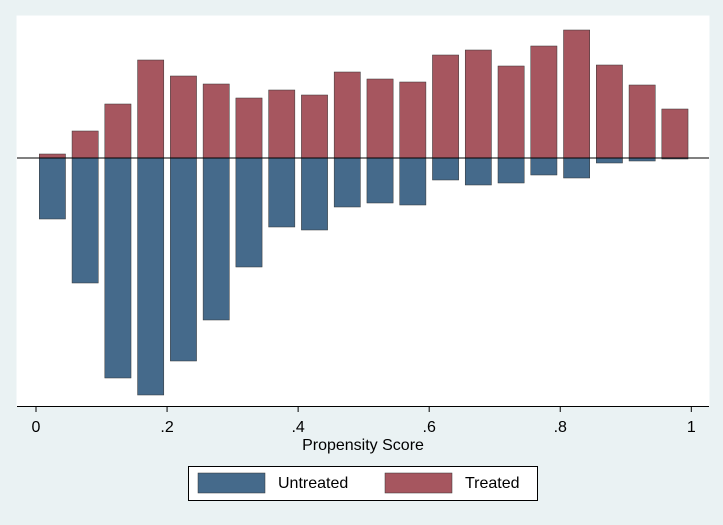 The height and width of the screenshot is (525, 723). I want to click on x-tick-label: .2, so click(166, 427).